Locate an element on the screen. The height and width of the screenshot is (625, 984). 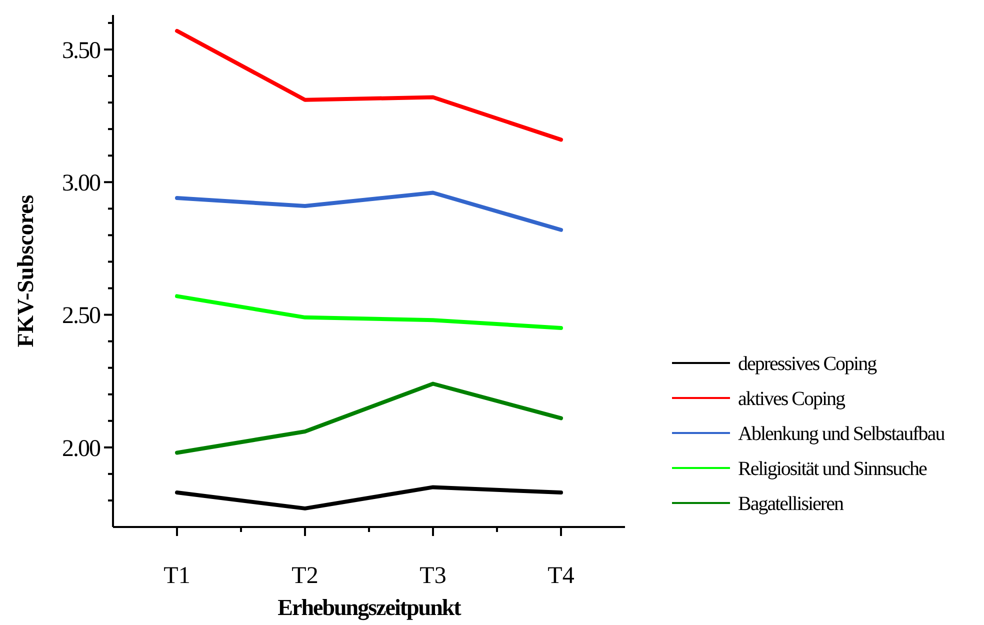
legend-label: Ablenkung und Selbstaufbau is located at coordinates (842, 434).